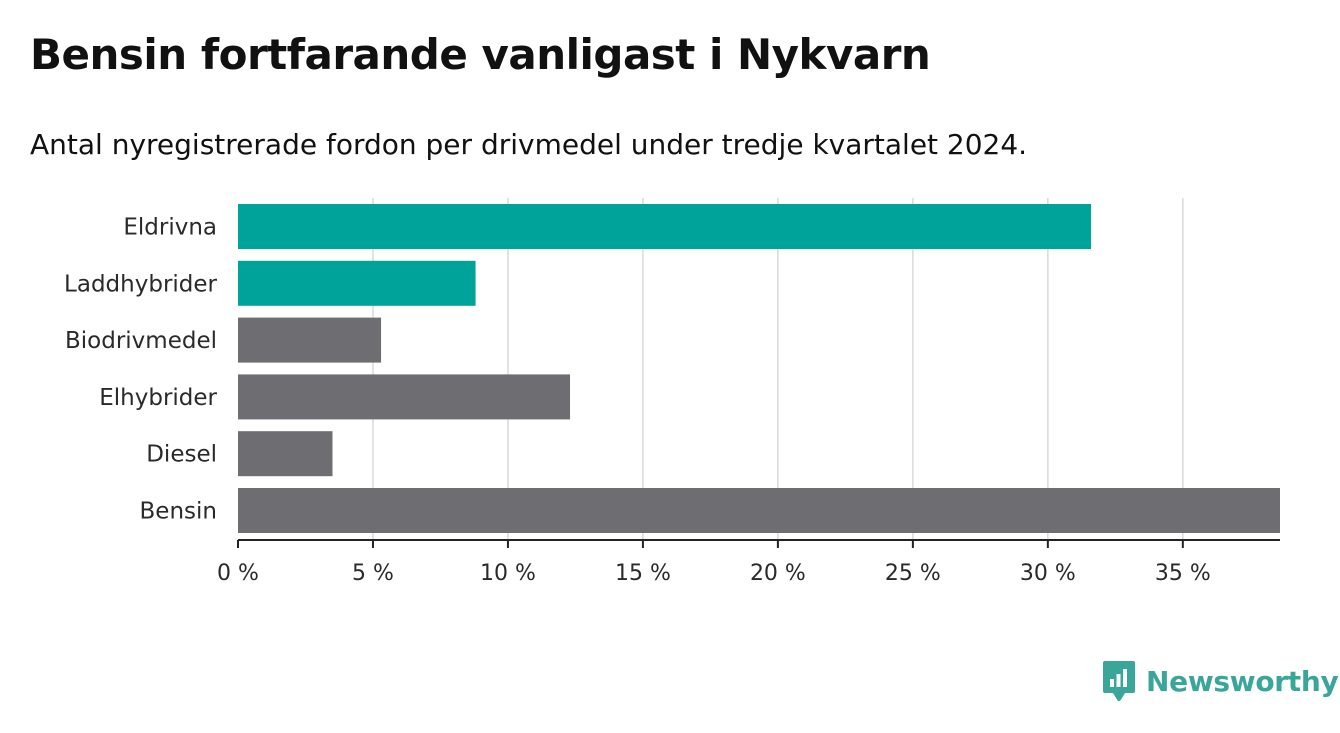  I want to click on brand-name: Newsworthy, so click(1242, 681).